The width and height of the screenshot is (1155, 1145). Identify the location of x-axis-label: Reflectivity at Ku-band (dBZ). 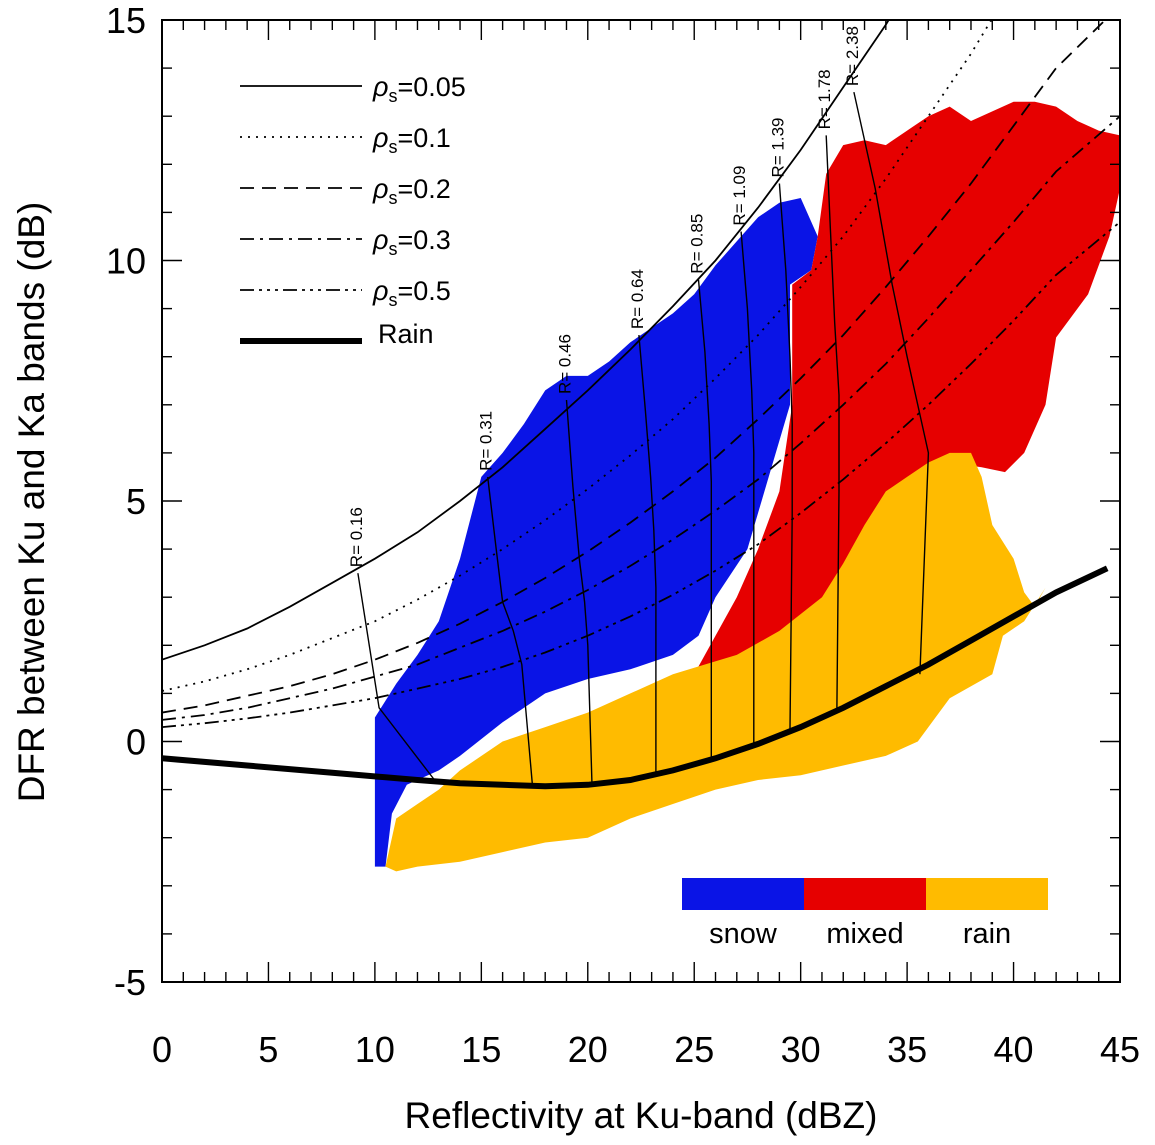
(641, 1115).